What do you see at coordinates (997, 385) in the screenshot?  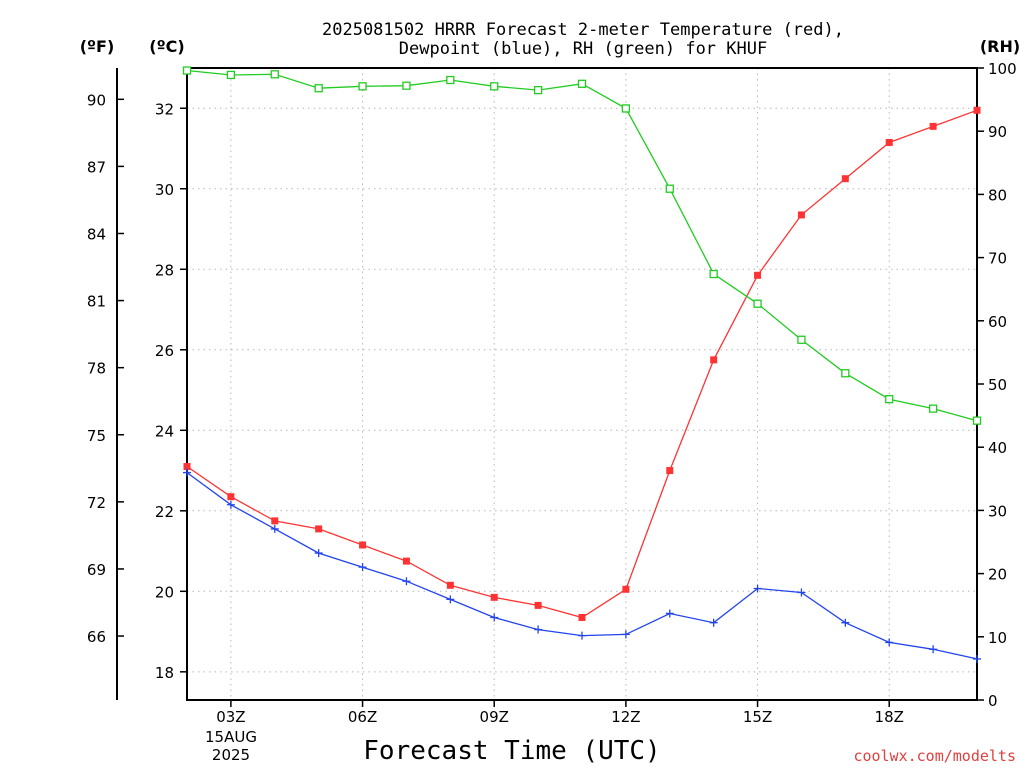 I see `rh-tick-label: 50` at bounding box center [997, 385].